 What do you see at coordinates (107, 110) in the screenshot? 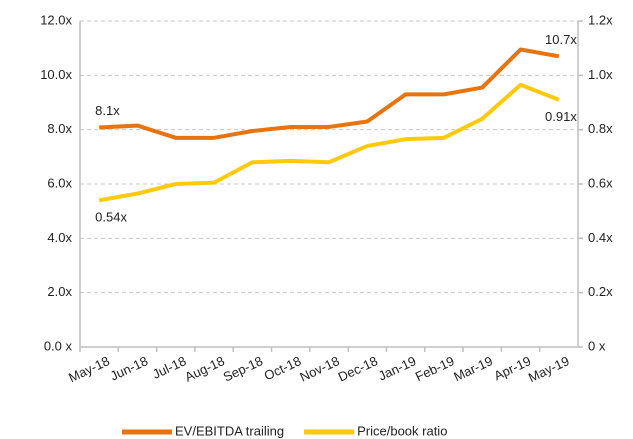
I see `data-label: 8.1x` at bounding box center [107, 110].